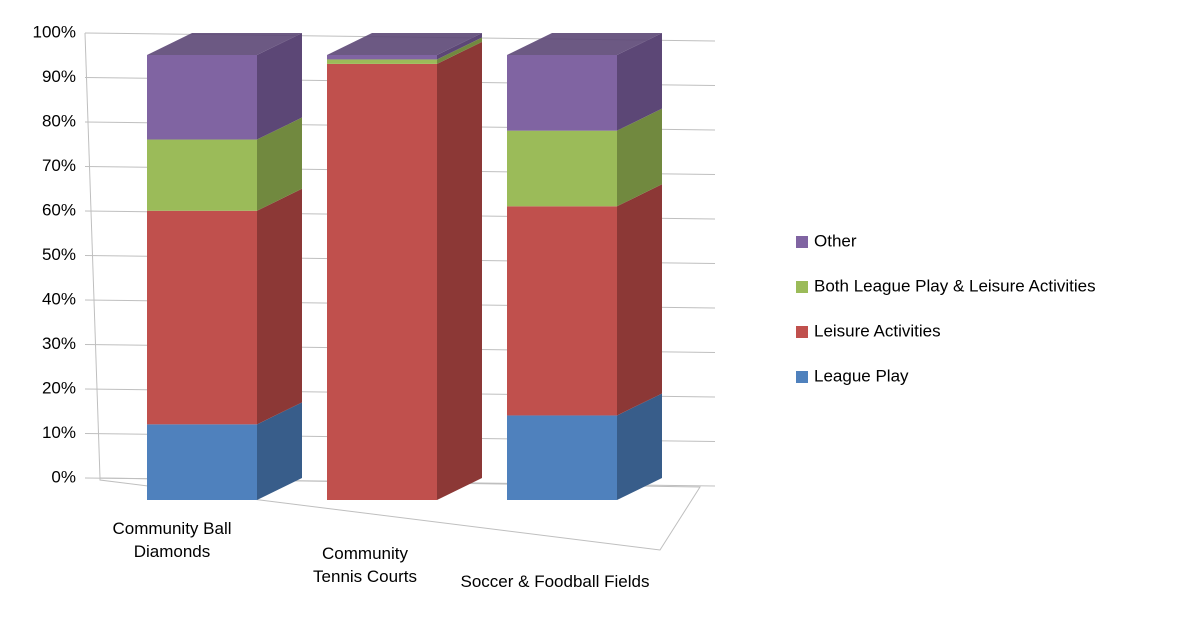 This screenshot has width=1184, height=624. Describe the element at coordinates (59, 165) in the screenshot. I see `y-tick-label: 70%` at that location.